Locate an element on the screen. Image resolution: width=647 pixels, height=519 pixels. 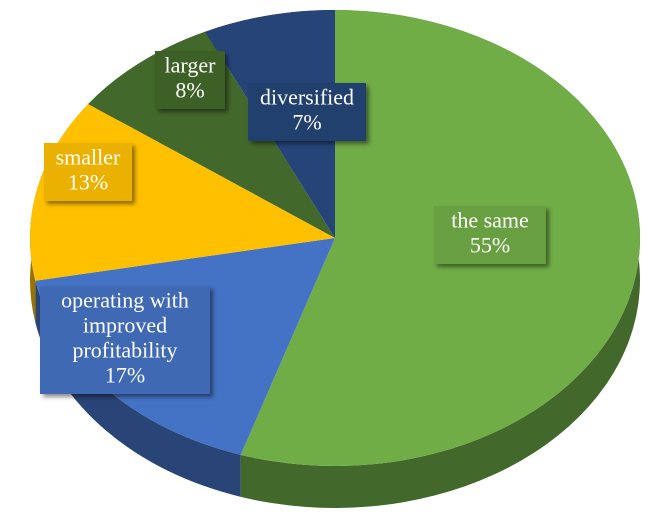
category-line: diversified is located at coordinates (307, 97).